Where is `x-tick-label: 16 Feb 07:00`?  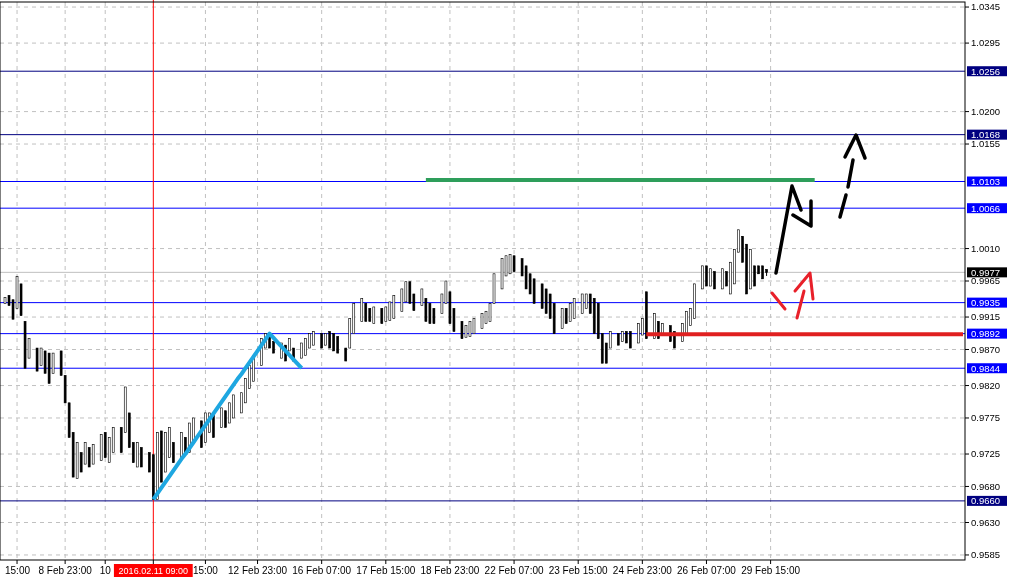 x-tick-label: 16 Feb 07:00 is located at coordinates (322, 570).